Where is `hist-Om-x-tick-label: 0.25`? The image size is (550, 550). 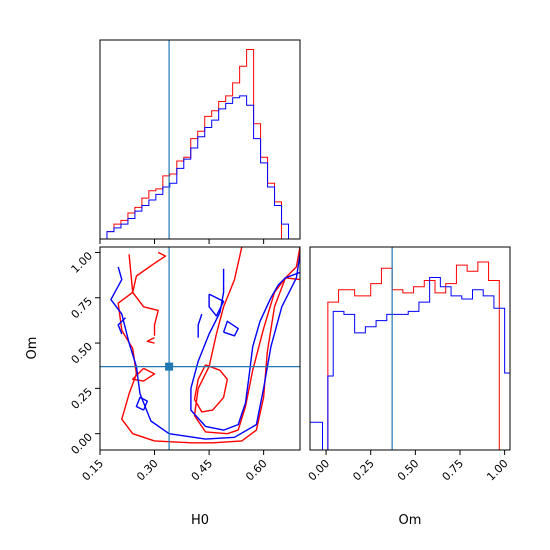 hist-Om-x-tick-label: 0.25 is located at coordinates (363, 470).